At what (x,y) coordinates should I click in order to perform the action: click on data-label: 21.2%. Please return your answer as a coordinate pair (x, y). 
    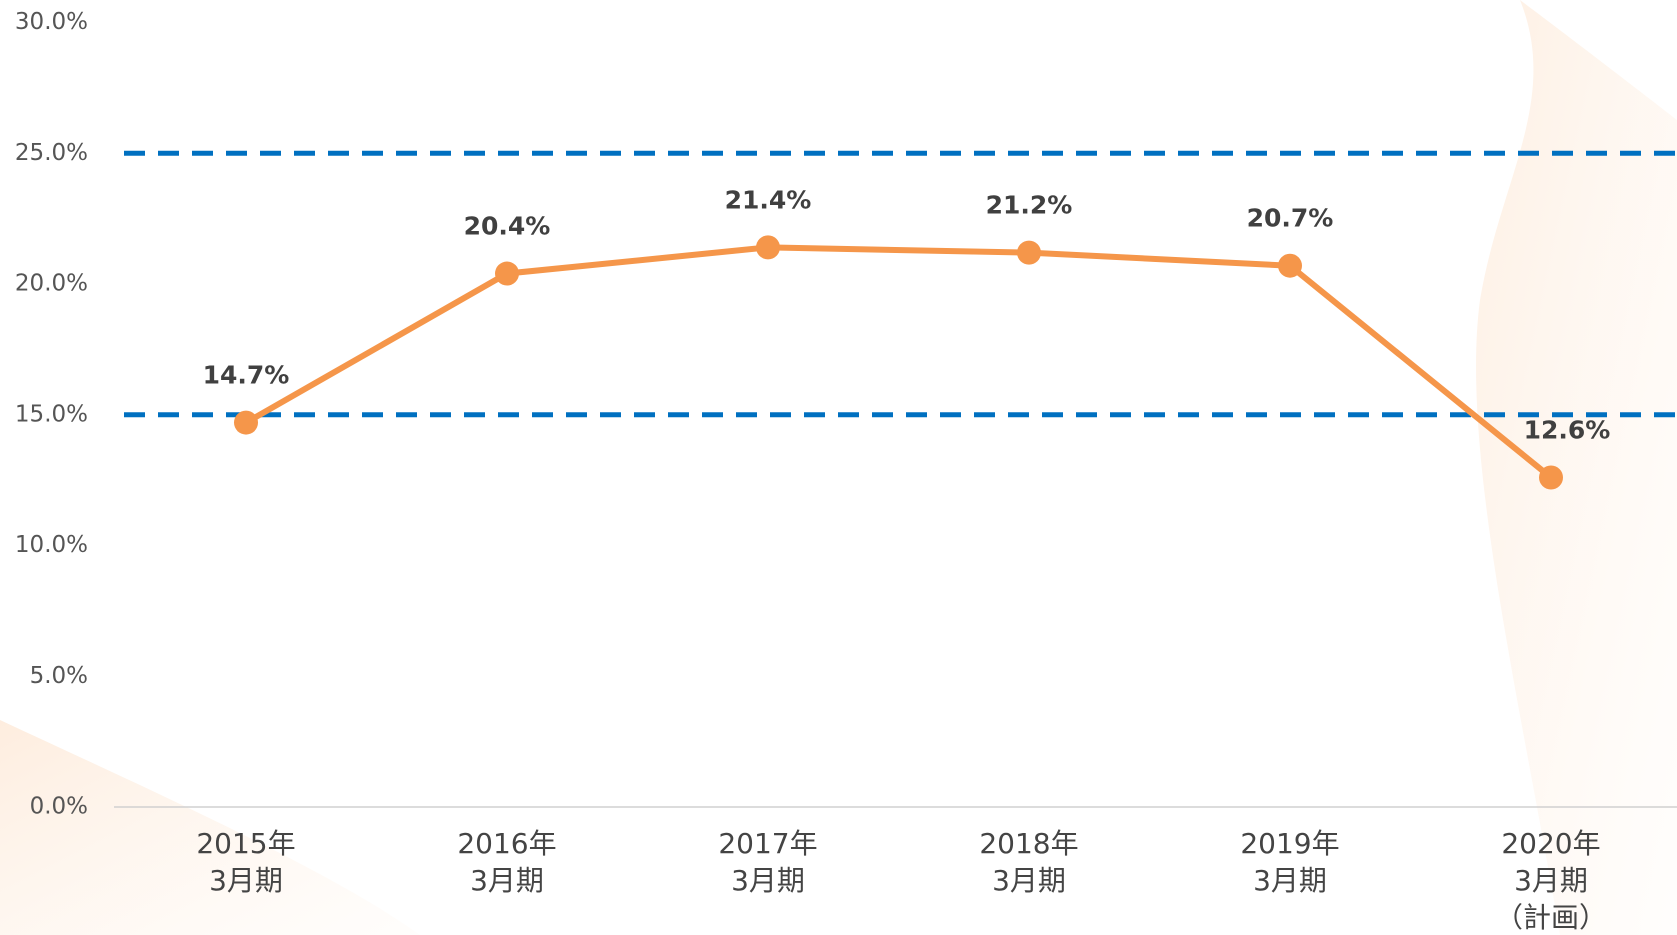
    Looking at the image, I should click on (1029, 205).